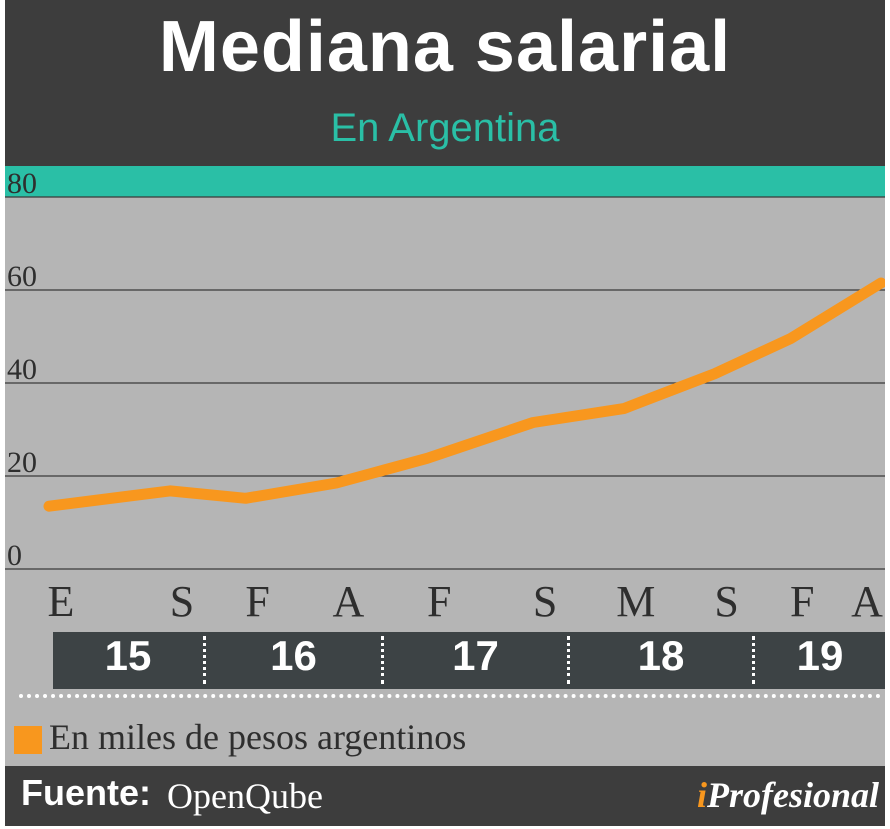 The width and height of the screenshot is (890, 829). I want to click on y-tick-label: 20, so click(22, 462).